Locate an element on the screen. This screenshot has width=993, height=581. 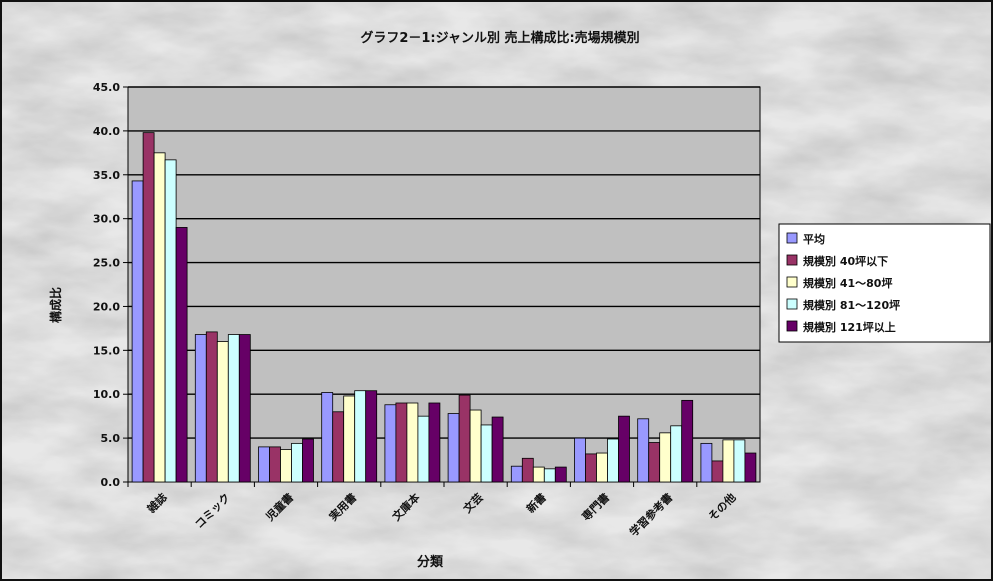
y-axis: 0.0 5.0 10.0 15.0 20.0 25.0 30.0 35.0 40.0 45.0 is located at coordinates (111, 285).